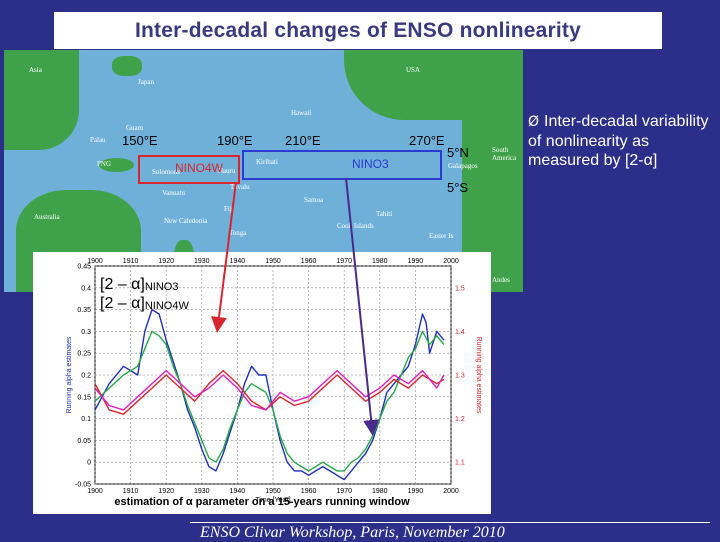 This screenshot has height=542, width=720. What do you see at coordinates (272, 500) in the screenshot?
I see `x-axis-label: Time [Year]` at bounding box center [272, 500].